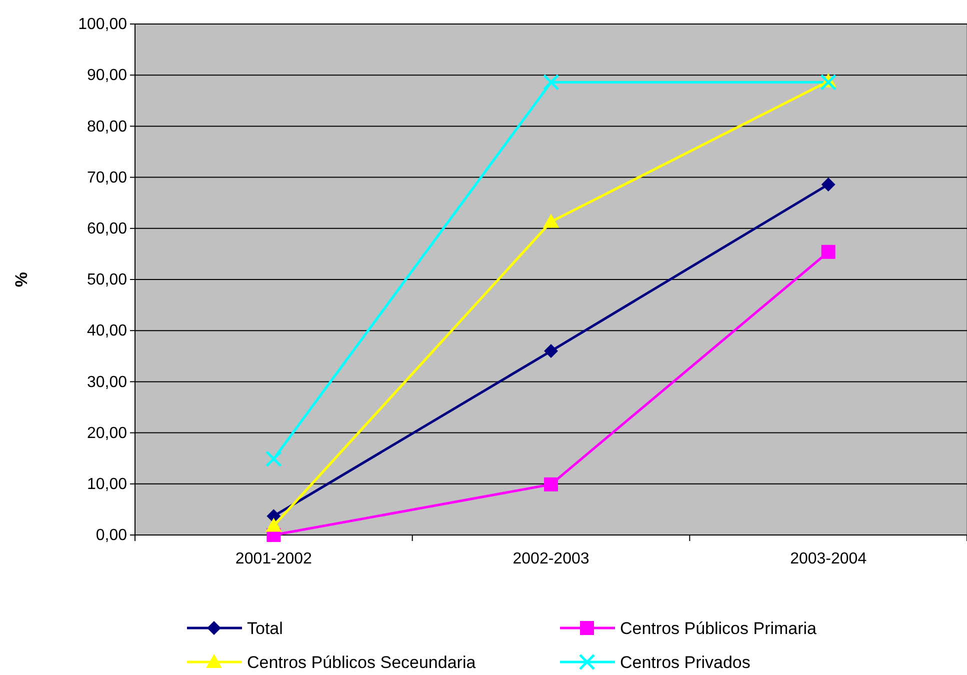 The image size is (967, 675). I want to click on y-tick-label: 60,00, so click(107, 229).